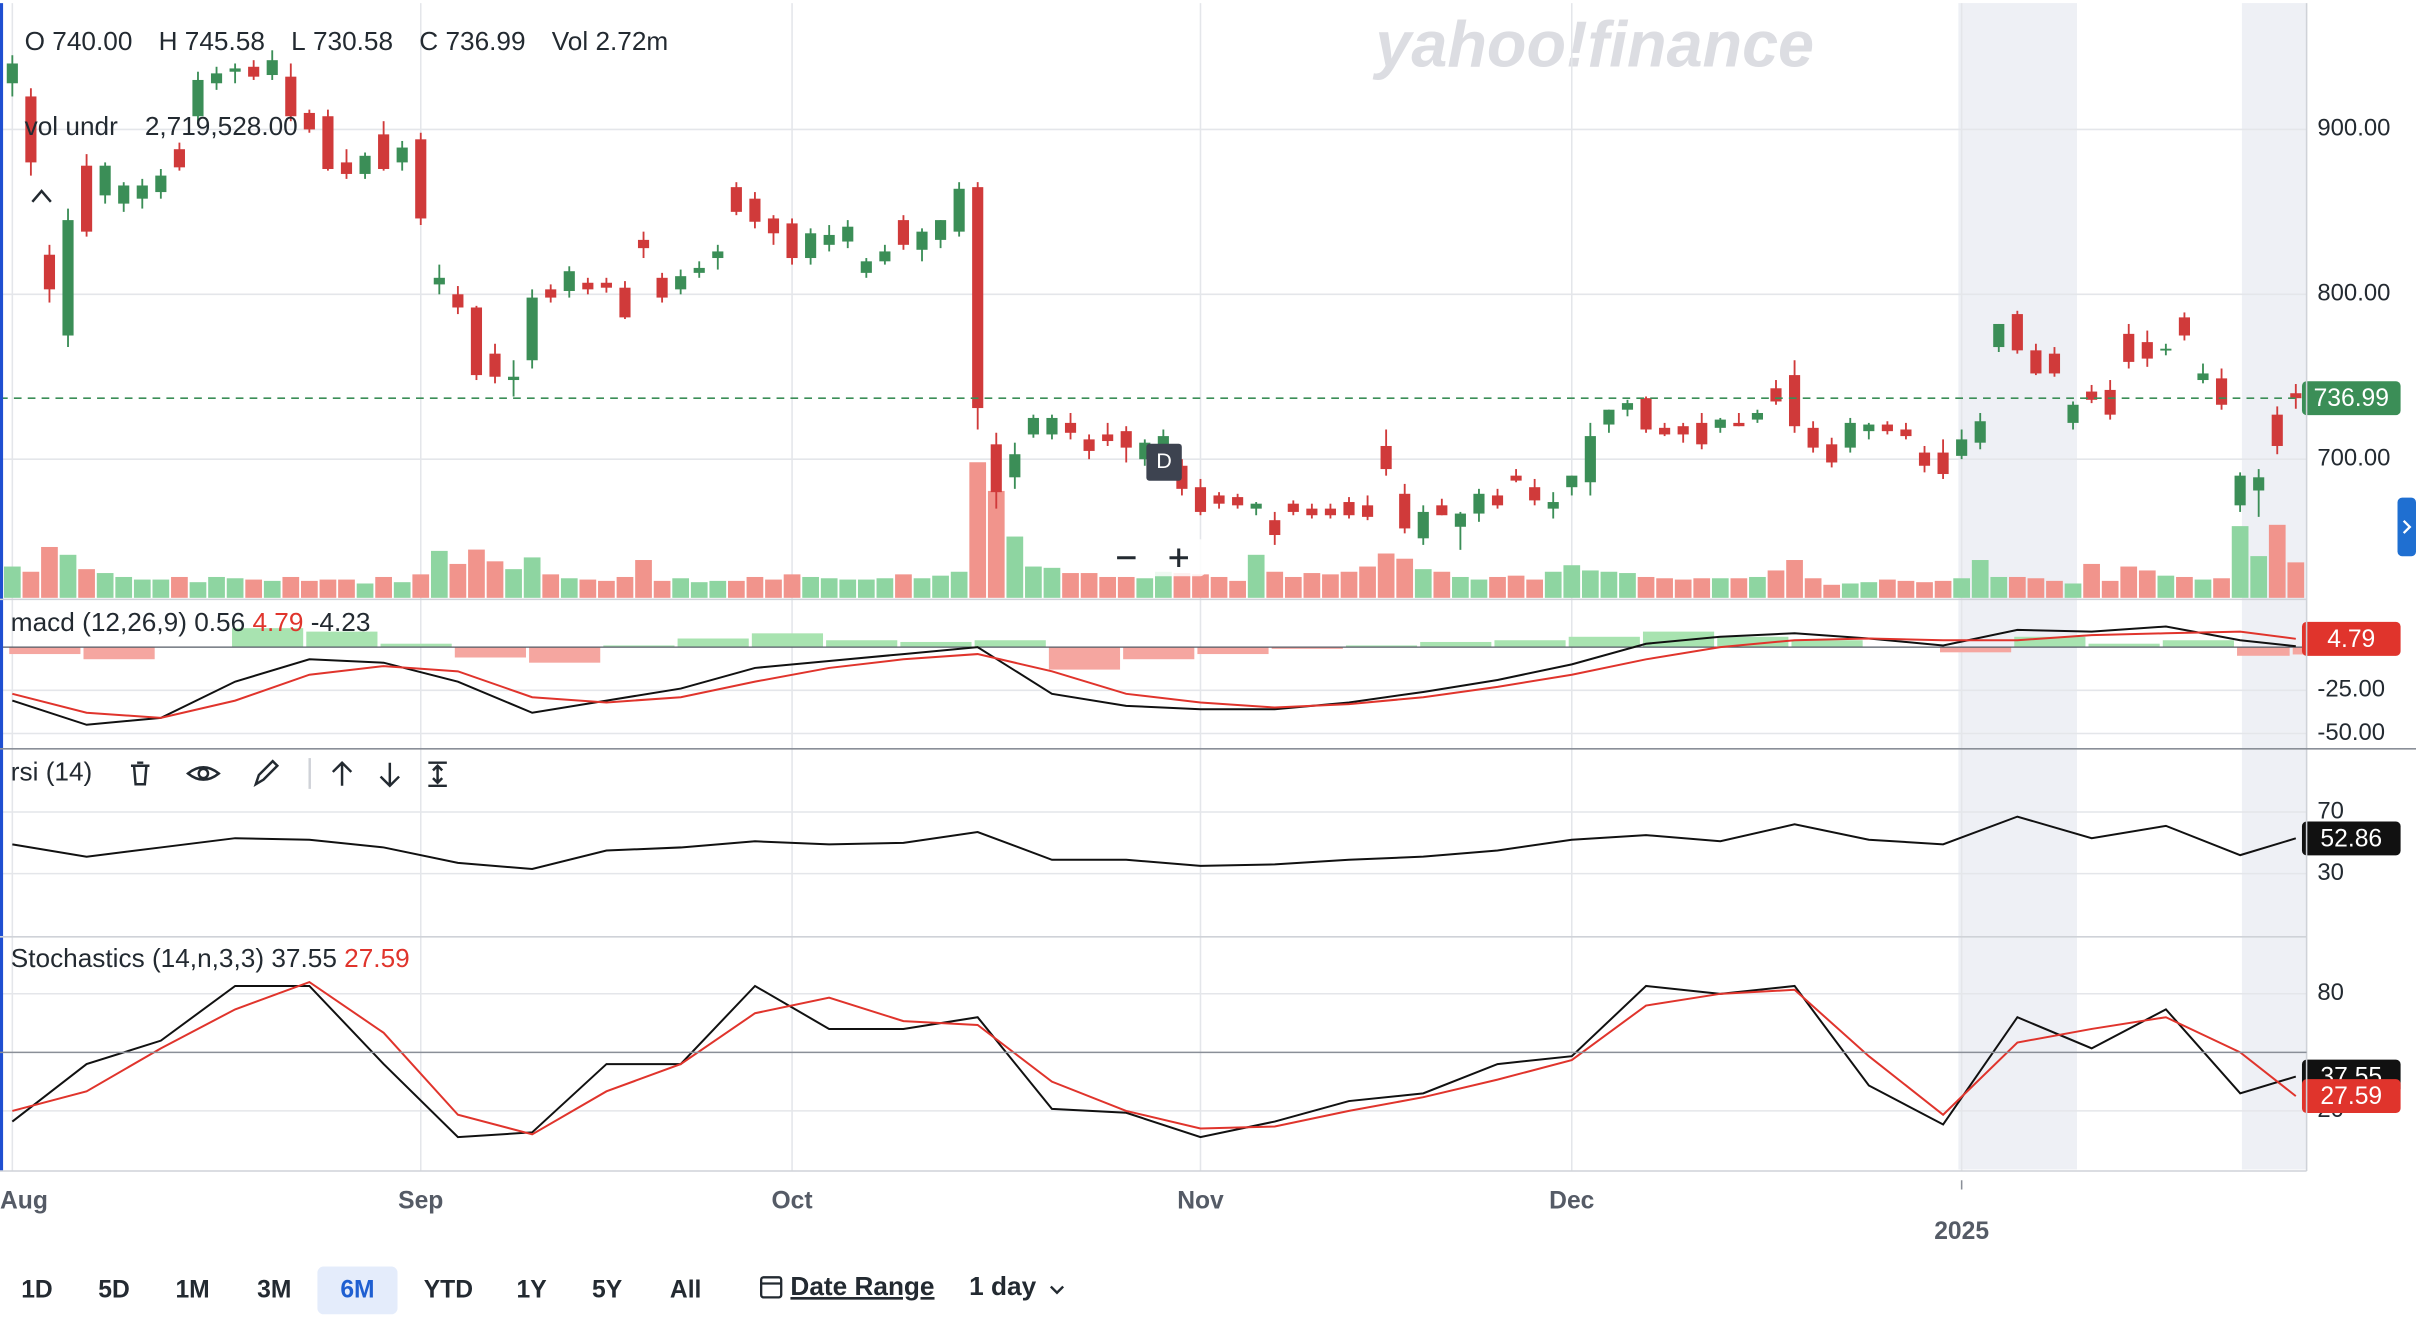  Describe the element at coordinates (304, 958) in the screenshot. I see `legend-value: 37.55` at that location.